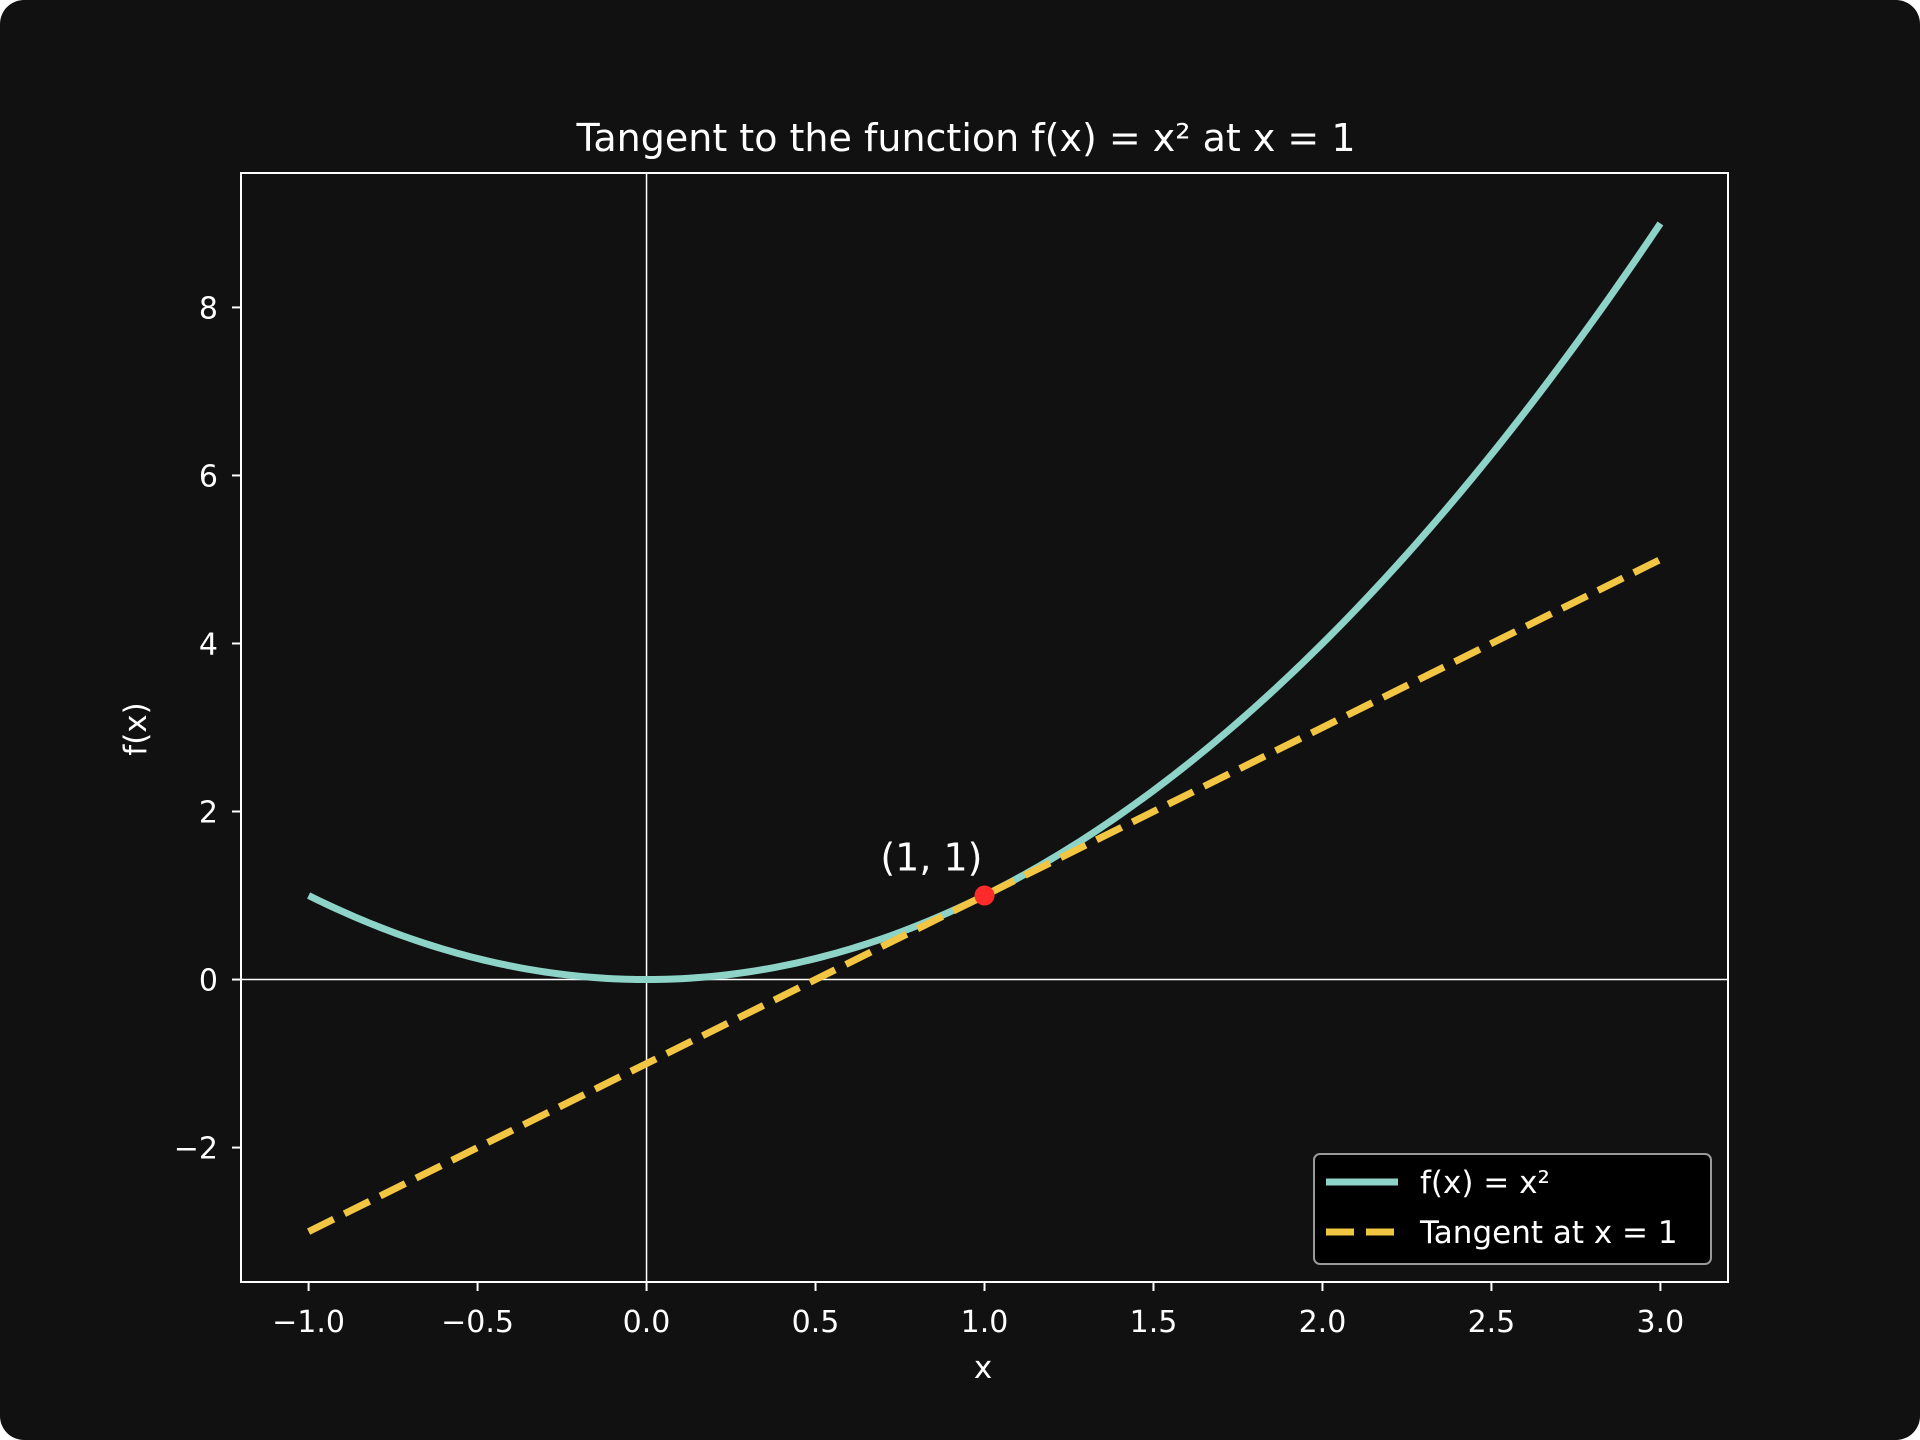  What do you see at coordinates (1485, 1183) in the screenshot?
I see `legend-label-0: f(x) = x²` at bounding box center [1485, 1183].